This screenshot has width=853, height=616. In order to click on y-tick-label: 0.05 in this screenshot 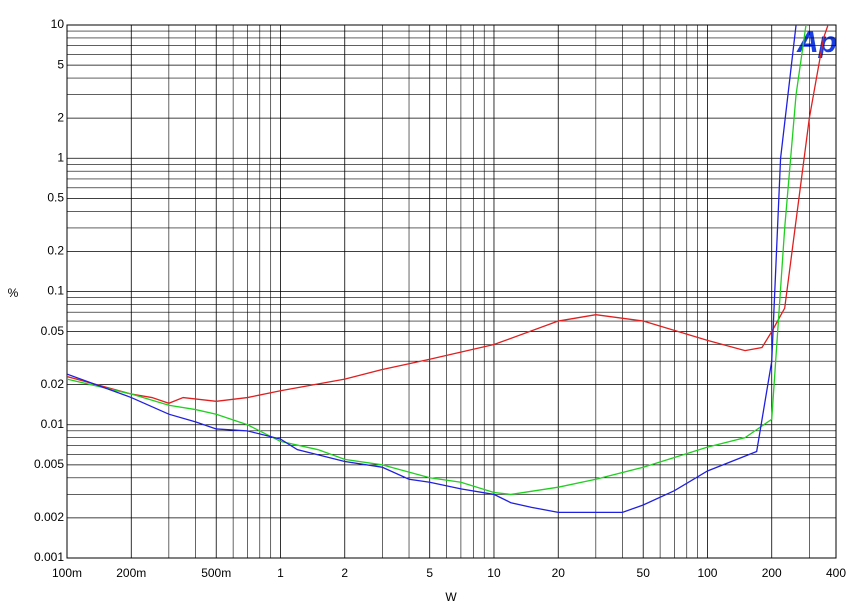, I will do `click(53, 331)`.